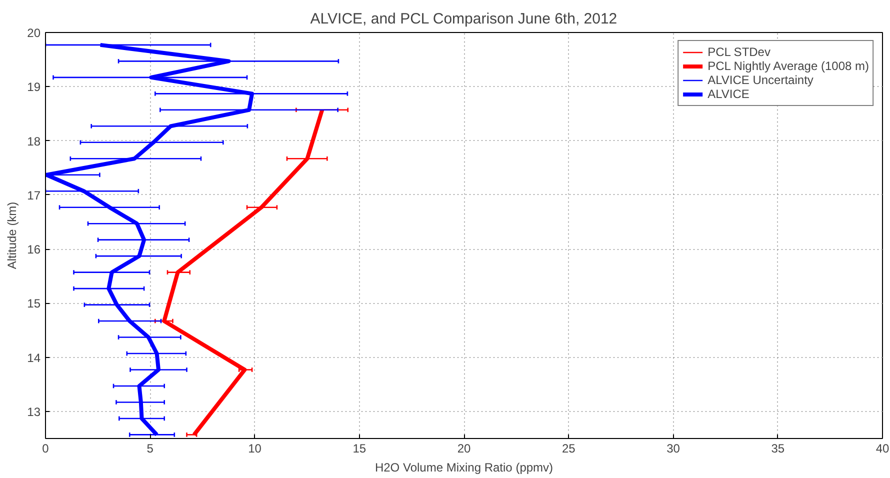  I want to click on legend-label: PCL STDev, so click(739, 52).